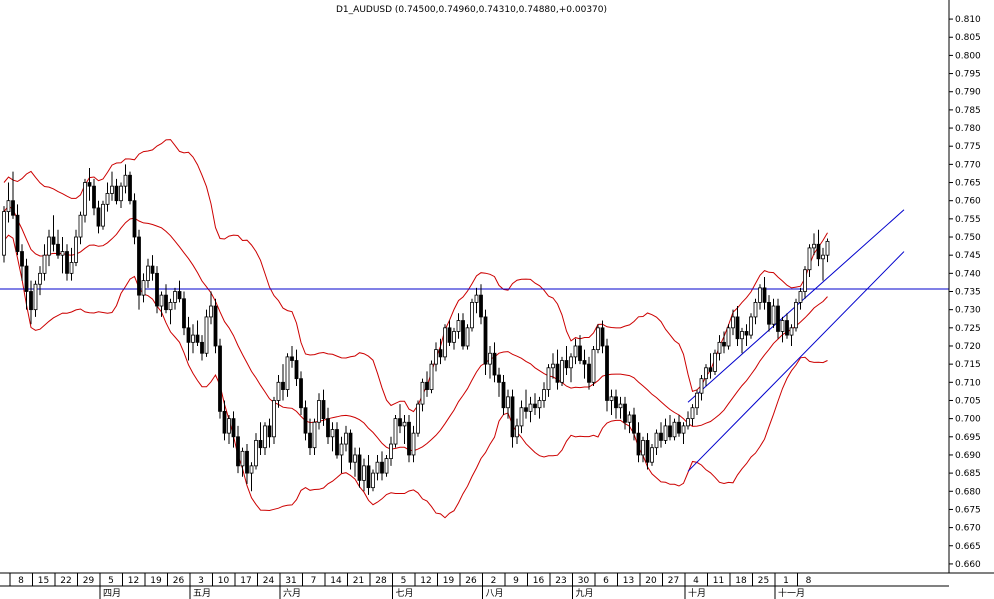  Describe the element at coordinates (968, 329) in the screenshot. I see `y-tick-label: 0.725` at that location.